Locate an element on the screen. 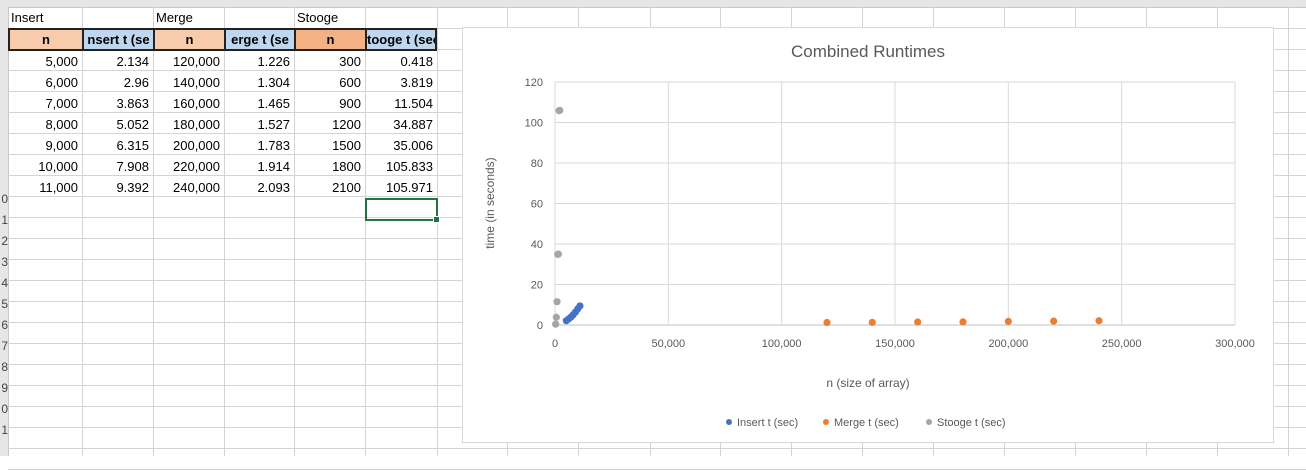  row-number: 9 is located at coordinates (4, 388).